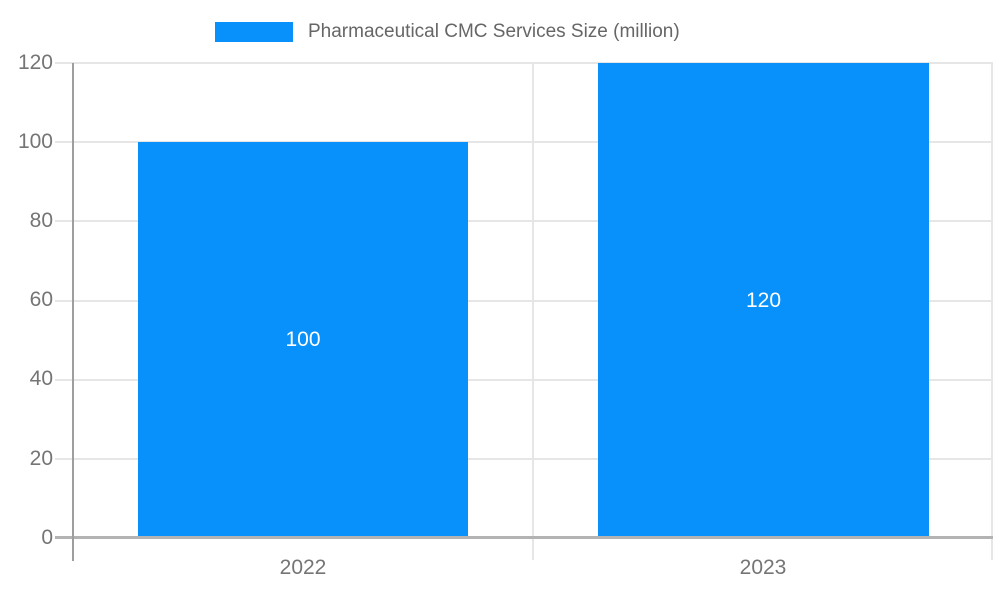 The width and height of the screenshot is (1000, 600). I want to click on x-tick-label-2023: 2023, so click(763, 567).